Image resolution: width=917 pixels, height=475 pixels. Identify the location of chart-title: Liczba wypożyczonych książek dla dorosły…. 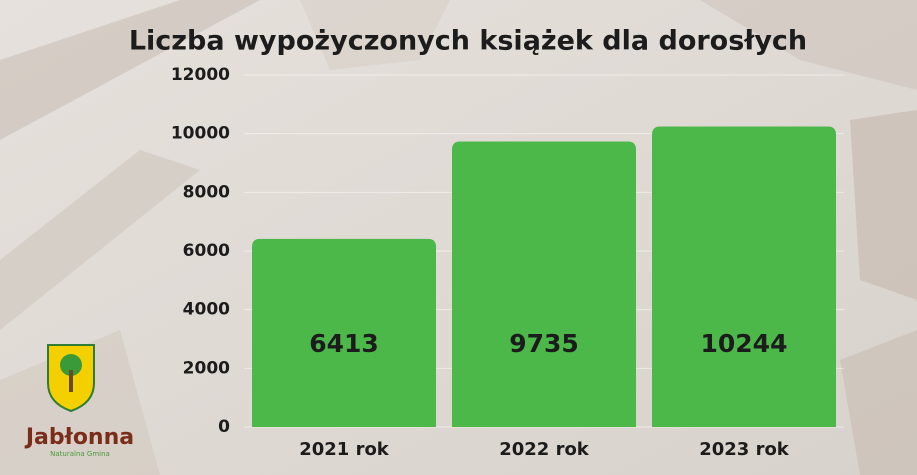
(468, 41).